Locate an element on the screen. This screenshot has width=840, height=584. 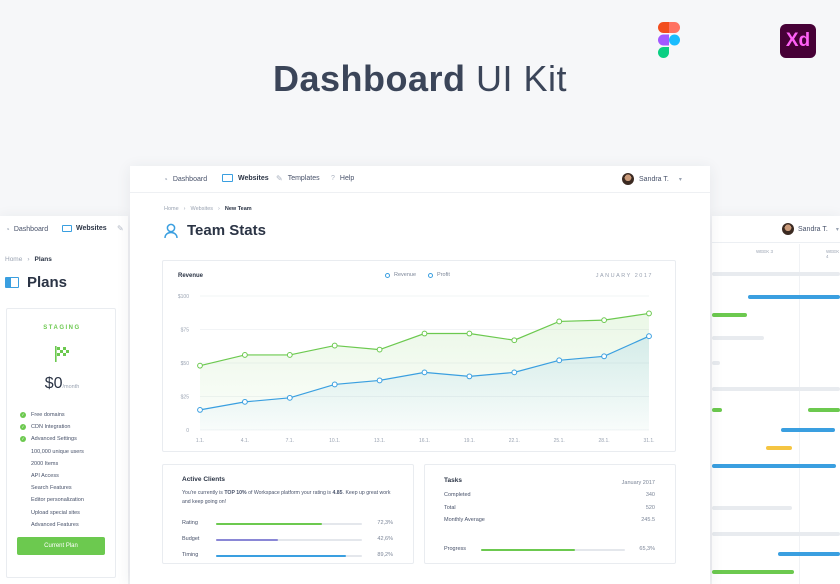
x-tick-label: 28.1. is located at coordinates (604, 441).